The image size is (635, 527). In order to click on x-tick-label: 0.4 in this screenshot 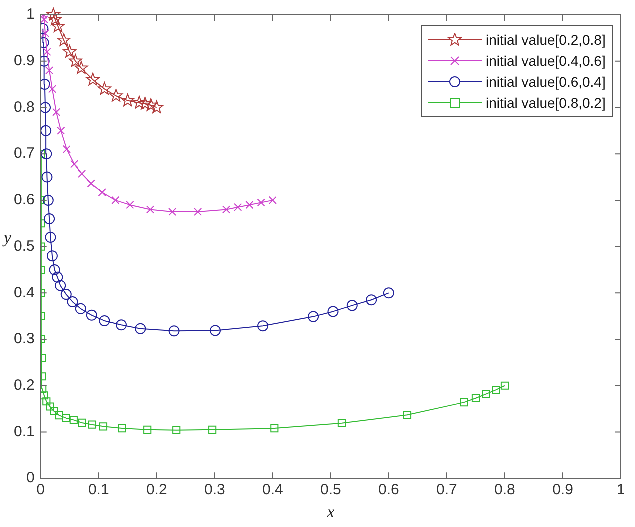, I will do `click(273, 490)`.